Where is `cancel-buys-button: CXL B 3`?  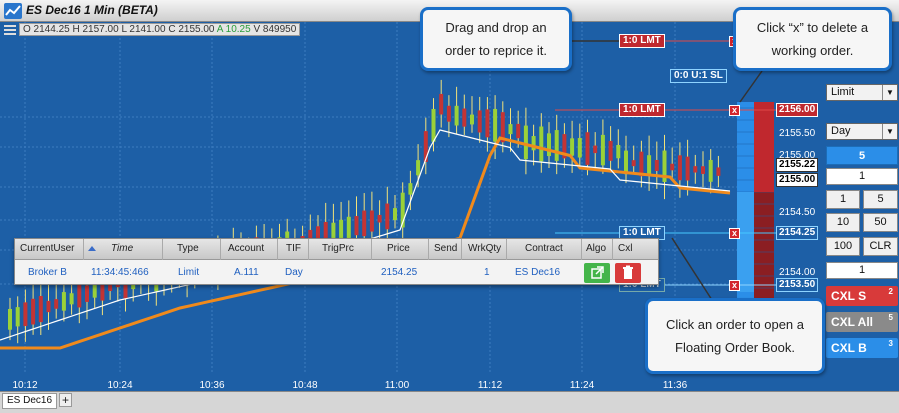 cancel-buys-button: CXL B 3 is located at coordinates (862, 348).